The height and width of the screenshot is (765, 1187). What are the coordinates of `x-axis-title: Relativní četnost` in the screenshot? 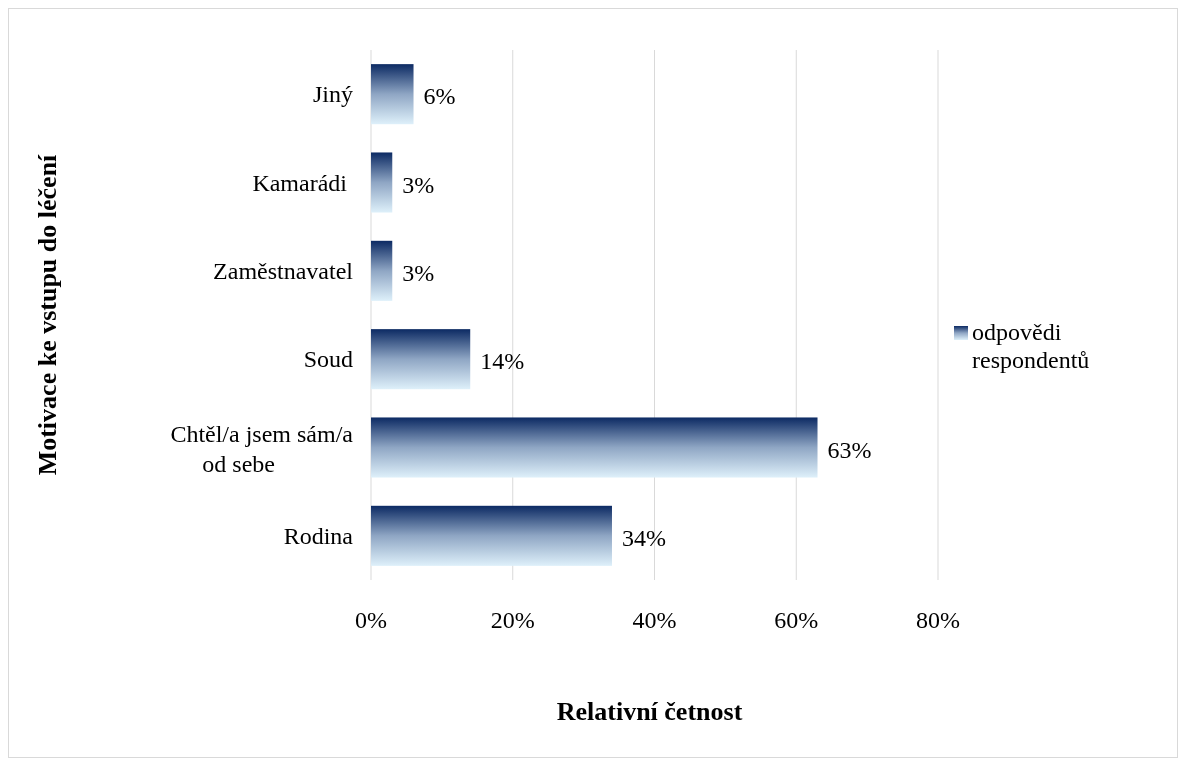 It's located at (649, 711).